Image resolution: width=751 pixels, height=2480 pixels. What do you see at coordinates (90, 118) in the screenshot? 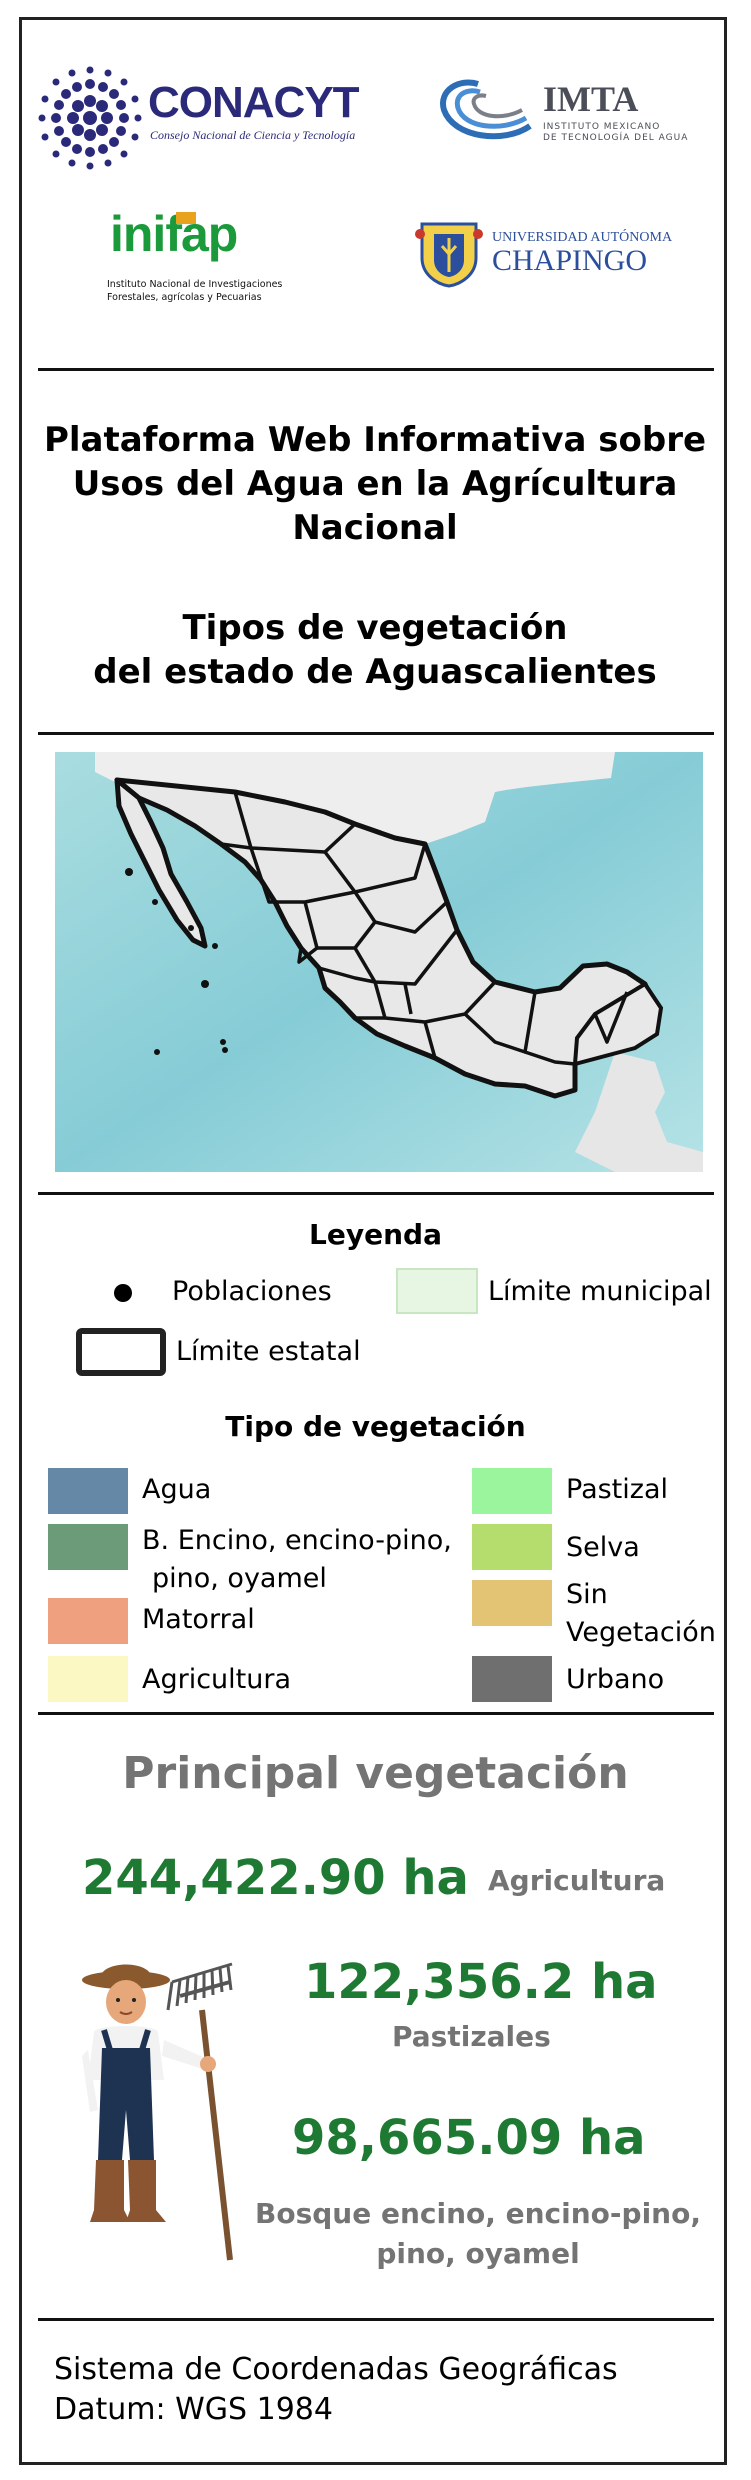
I see `conacyt-logo-icon` at bounding box center [90, 118].